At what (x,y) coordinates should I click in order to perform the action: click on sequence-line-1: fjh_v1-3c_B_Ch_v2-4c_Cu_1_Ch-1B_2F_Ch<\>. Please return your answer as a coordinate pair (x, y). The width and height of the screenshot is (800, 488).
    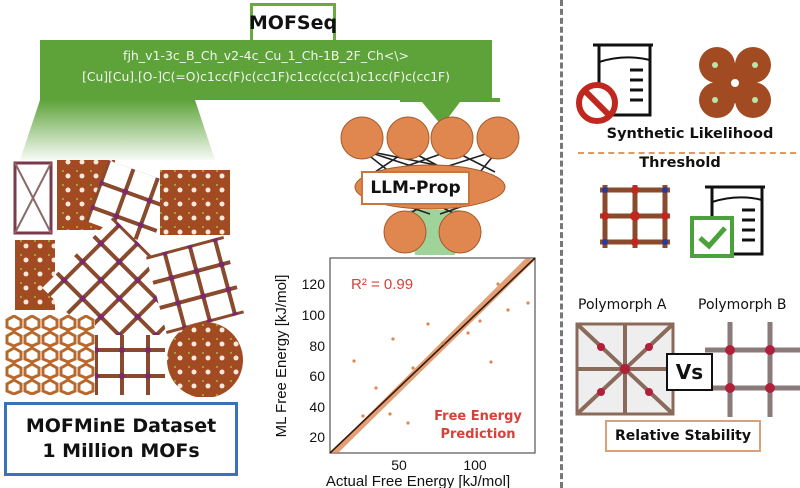
    Looking at the image, I should click on (266, 55).